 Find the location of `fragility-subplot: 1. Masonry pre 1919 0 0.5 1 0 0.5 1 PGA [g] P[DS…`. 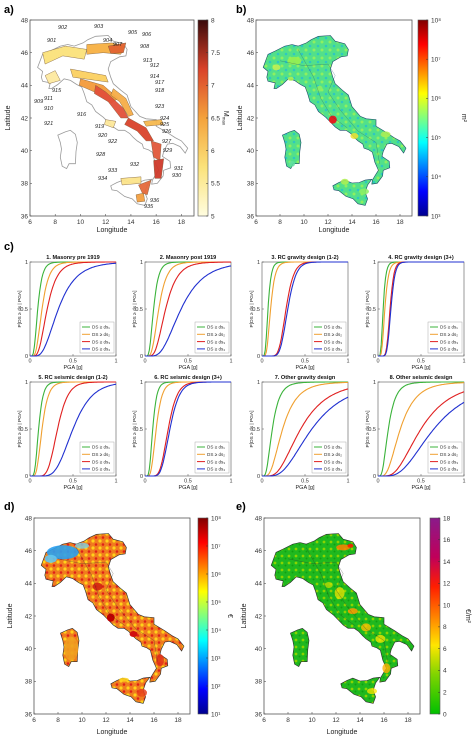

fragility-subplot: 1. Masonry pre 1919 0 0.5 1 0 0.5 1 PGA [g] P[DS… is located at coordinates (67, 313).